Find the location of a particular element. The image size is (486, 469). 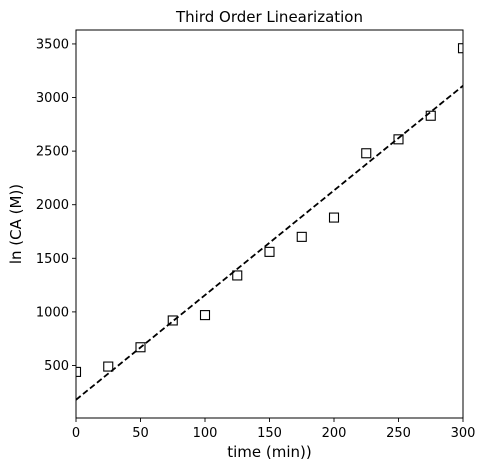

y-tick-label: 2000 is located at coordinates (52, 205).